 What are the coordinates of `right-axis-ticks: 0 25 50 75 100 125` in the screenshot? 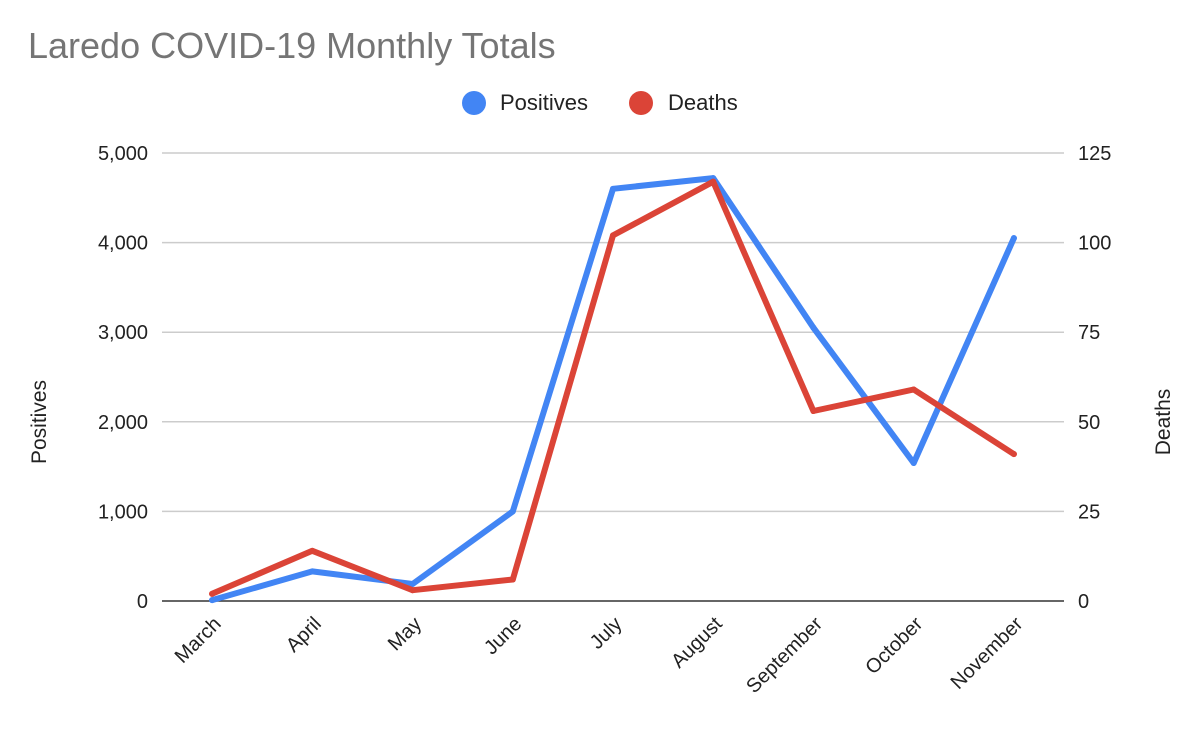 It's located at (1094, 378).